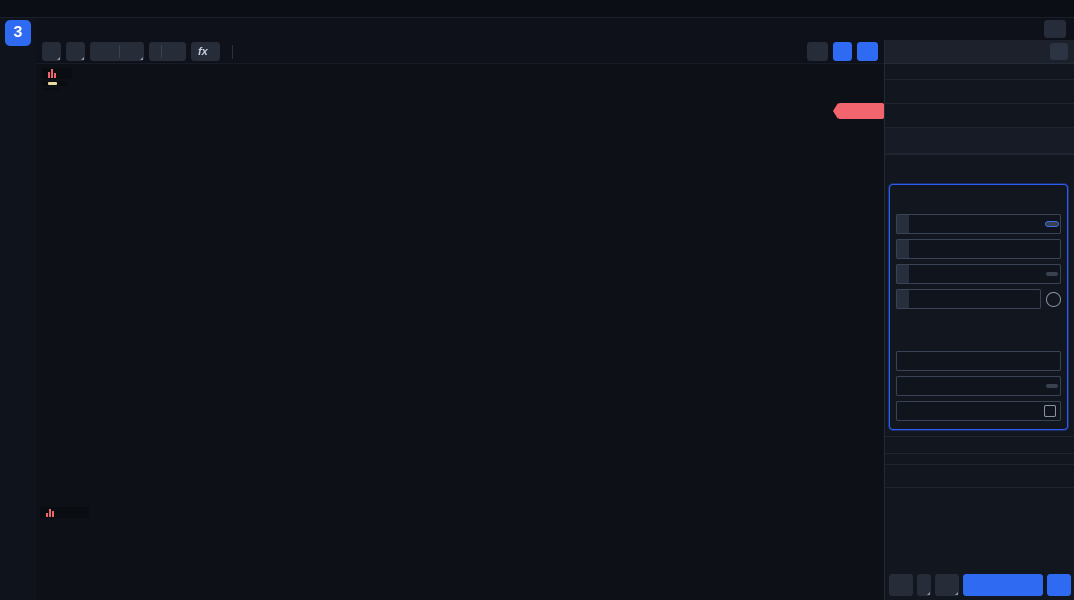 Image resolution: width=1074 pixels, height=600 pixels. Describe the element at coordinates (903, 299) in the screenshot. I see `shift-label` at that location.